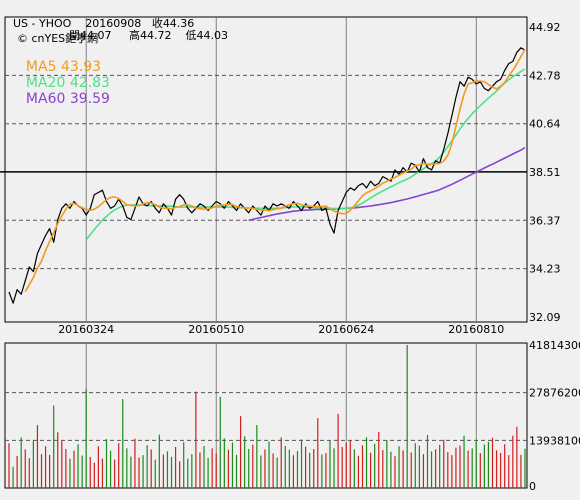 This screenshot has width=580, height=500. I want to click on y-tick-label: 42.78, so click(545, 75).